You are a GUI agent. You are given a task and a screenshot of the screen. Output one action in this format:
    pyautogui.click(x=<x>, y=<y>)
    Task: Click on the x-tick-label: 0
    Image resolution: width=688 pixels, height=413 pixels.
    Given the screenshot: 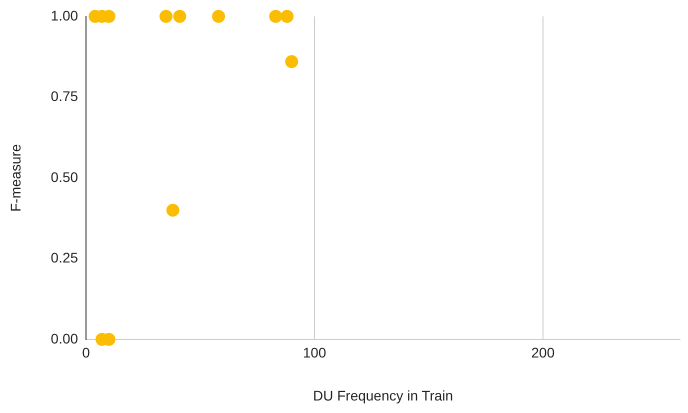 What is the action you would take?
    pyautogui.click(x=86, y=352)
    